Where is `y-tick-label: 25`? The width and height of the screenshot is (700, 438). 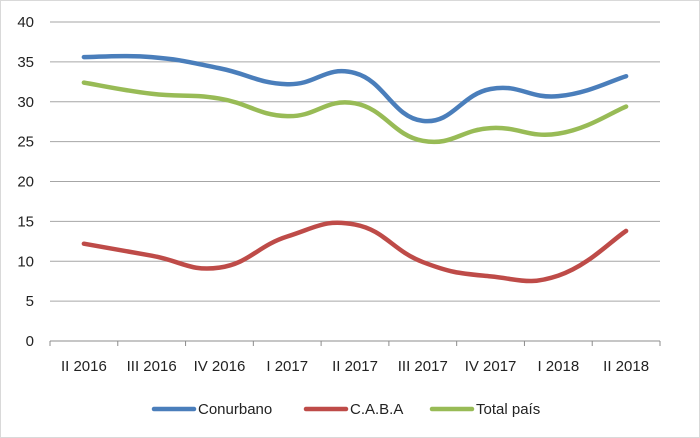 y-tick-label: 25 is located at coordinates (25, 142).